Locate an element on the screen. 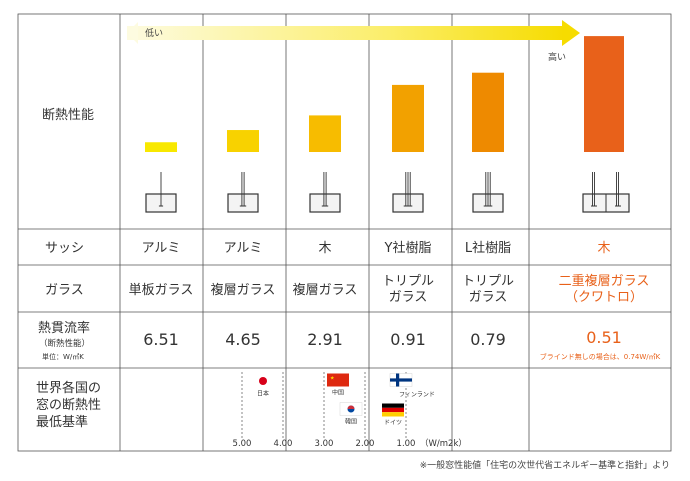 This screenshot has height=481, width=690. row-label-world-1: 世界各国の is located at coordinates (68, 388).